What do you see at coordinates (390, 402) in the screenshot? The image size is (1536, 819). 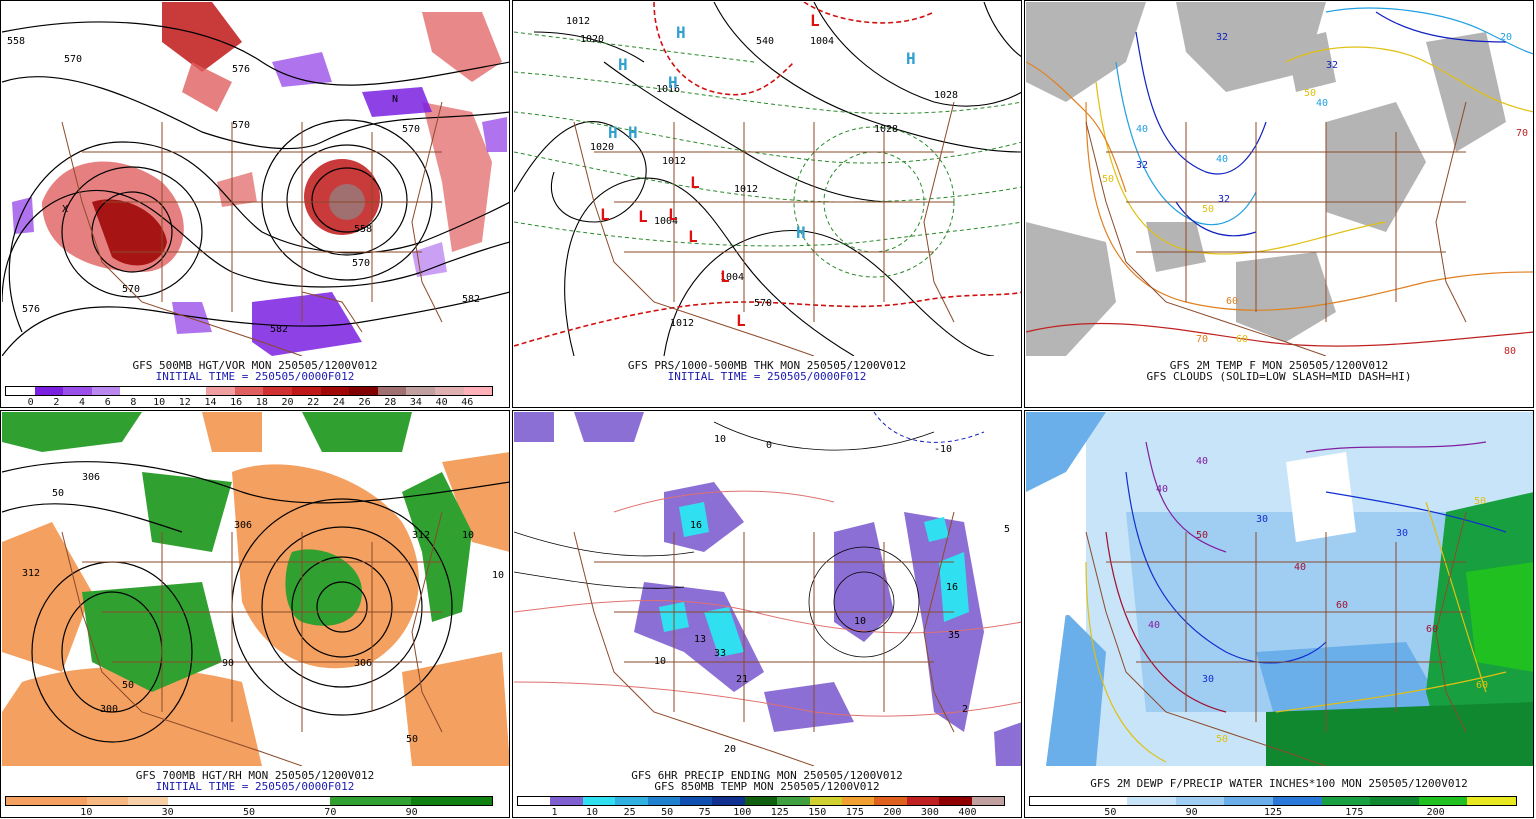 I see `colorbar-label: 28` at bounding box center [390, 402].